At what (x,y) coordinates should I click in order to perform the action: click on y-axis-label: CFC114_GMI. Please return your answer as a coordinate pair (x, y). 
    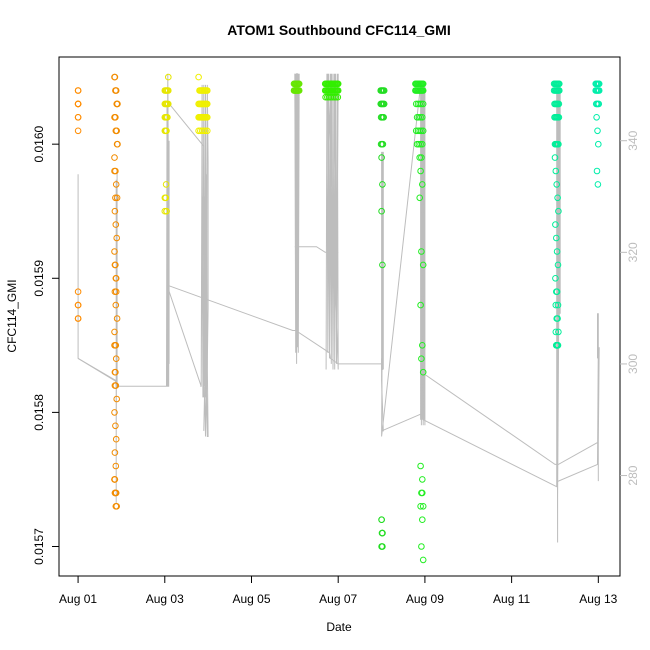
    Looking at the image, I should click on (12, 315).